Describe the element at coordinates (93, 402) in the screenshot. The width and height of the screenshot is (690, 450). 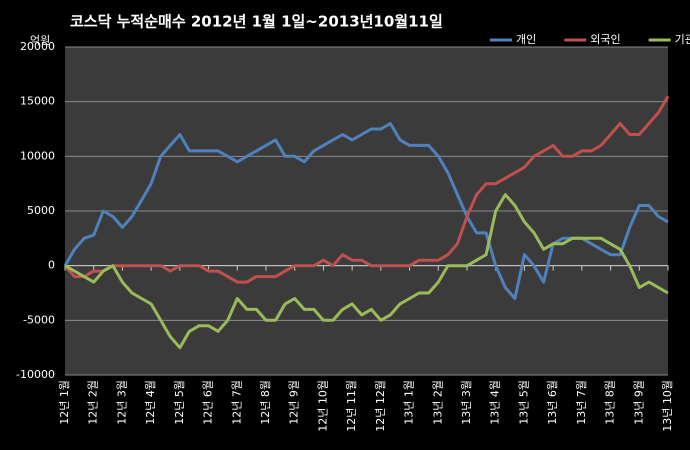
I see `x-tick-label: 12년 2월` at that location.